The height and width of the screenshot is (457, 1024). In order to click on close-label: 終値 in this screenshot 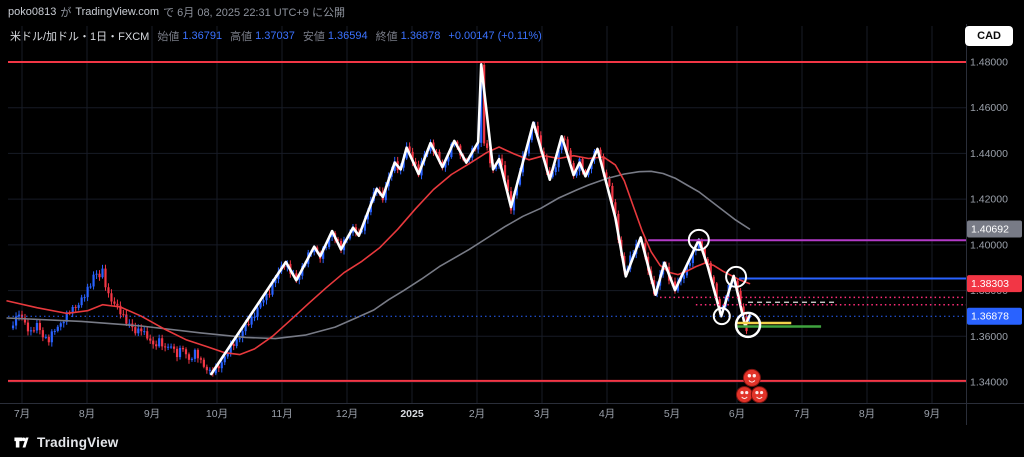, I will do `click(386, 37)`.